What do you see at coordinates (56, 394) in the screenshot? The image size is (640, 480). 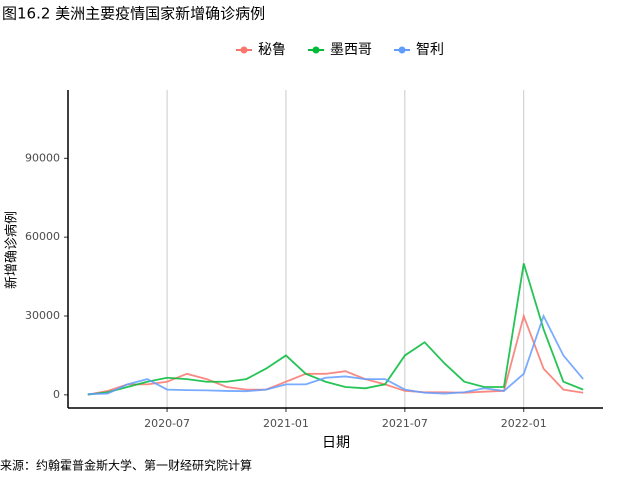 I see `y-tick-label: 0` at bounding box center [56, 394].